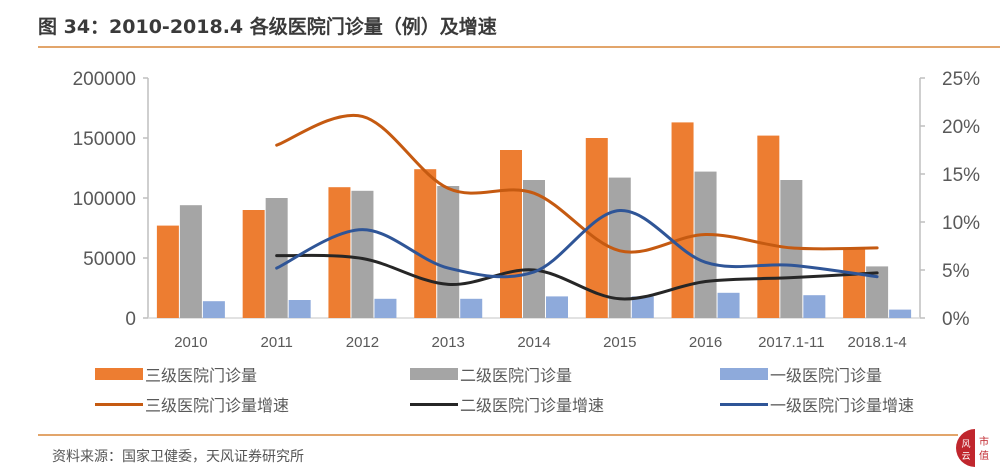 This screenshot has height=473, width=1000. Describe the element at coordinates (984, 441) in the screenshot. I see `svg-text: 市` at that location.